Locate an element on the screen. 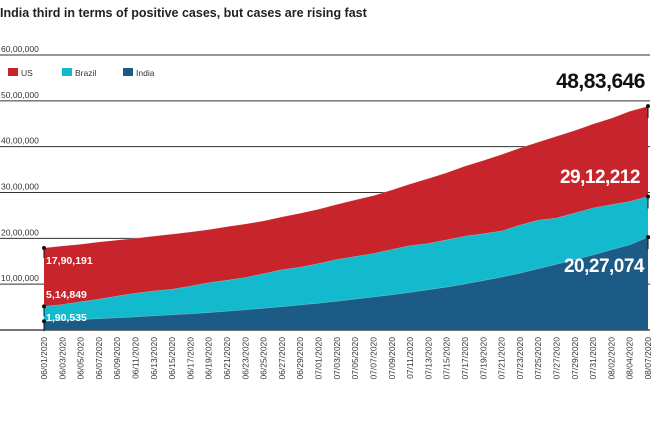 The height and width of the screenshot is (440, 660). x-tick-label-4: 06/09/2020 is located at coordinates (117, 358).